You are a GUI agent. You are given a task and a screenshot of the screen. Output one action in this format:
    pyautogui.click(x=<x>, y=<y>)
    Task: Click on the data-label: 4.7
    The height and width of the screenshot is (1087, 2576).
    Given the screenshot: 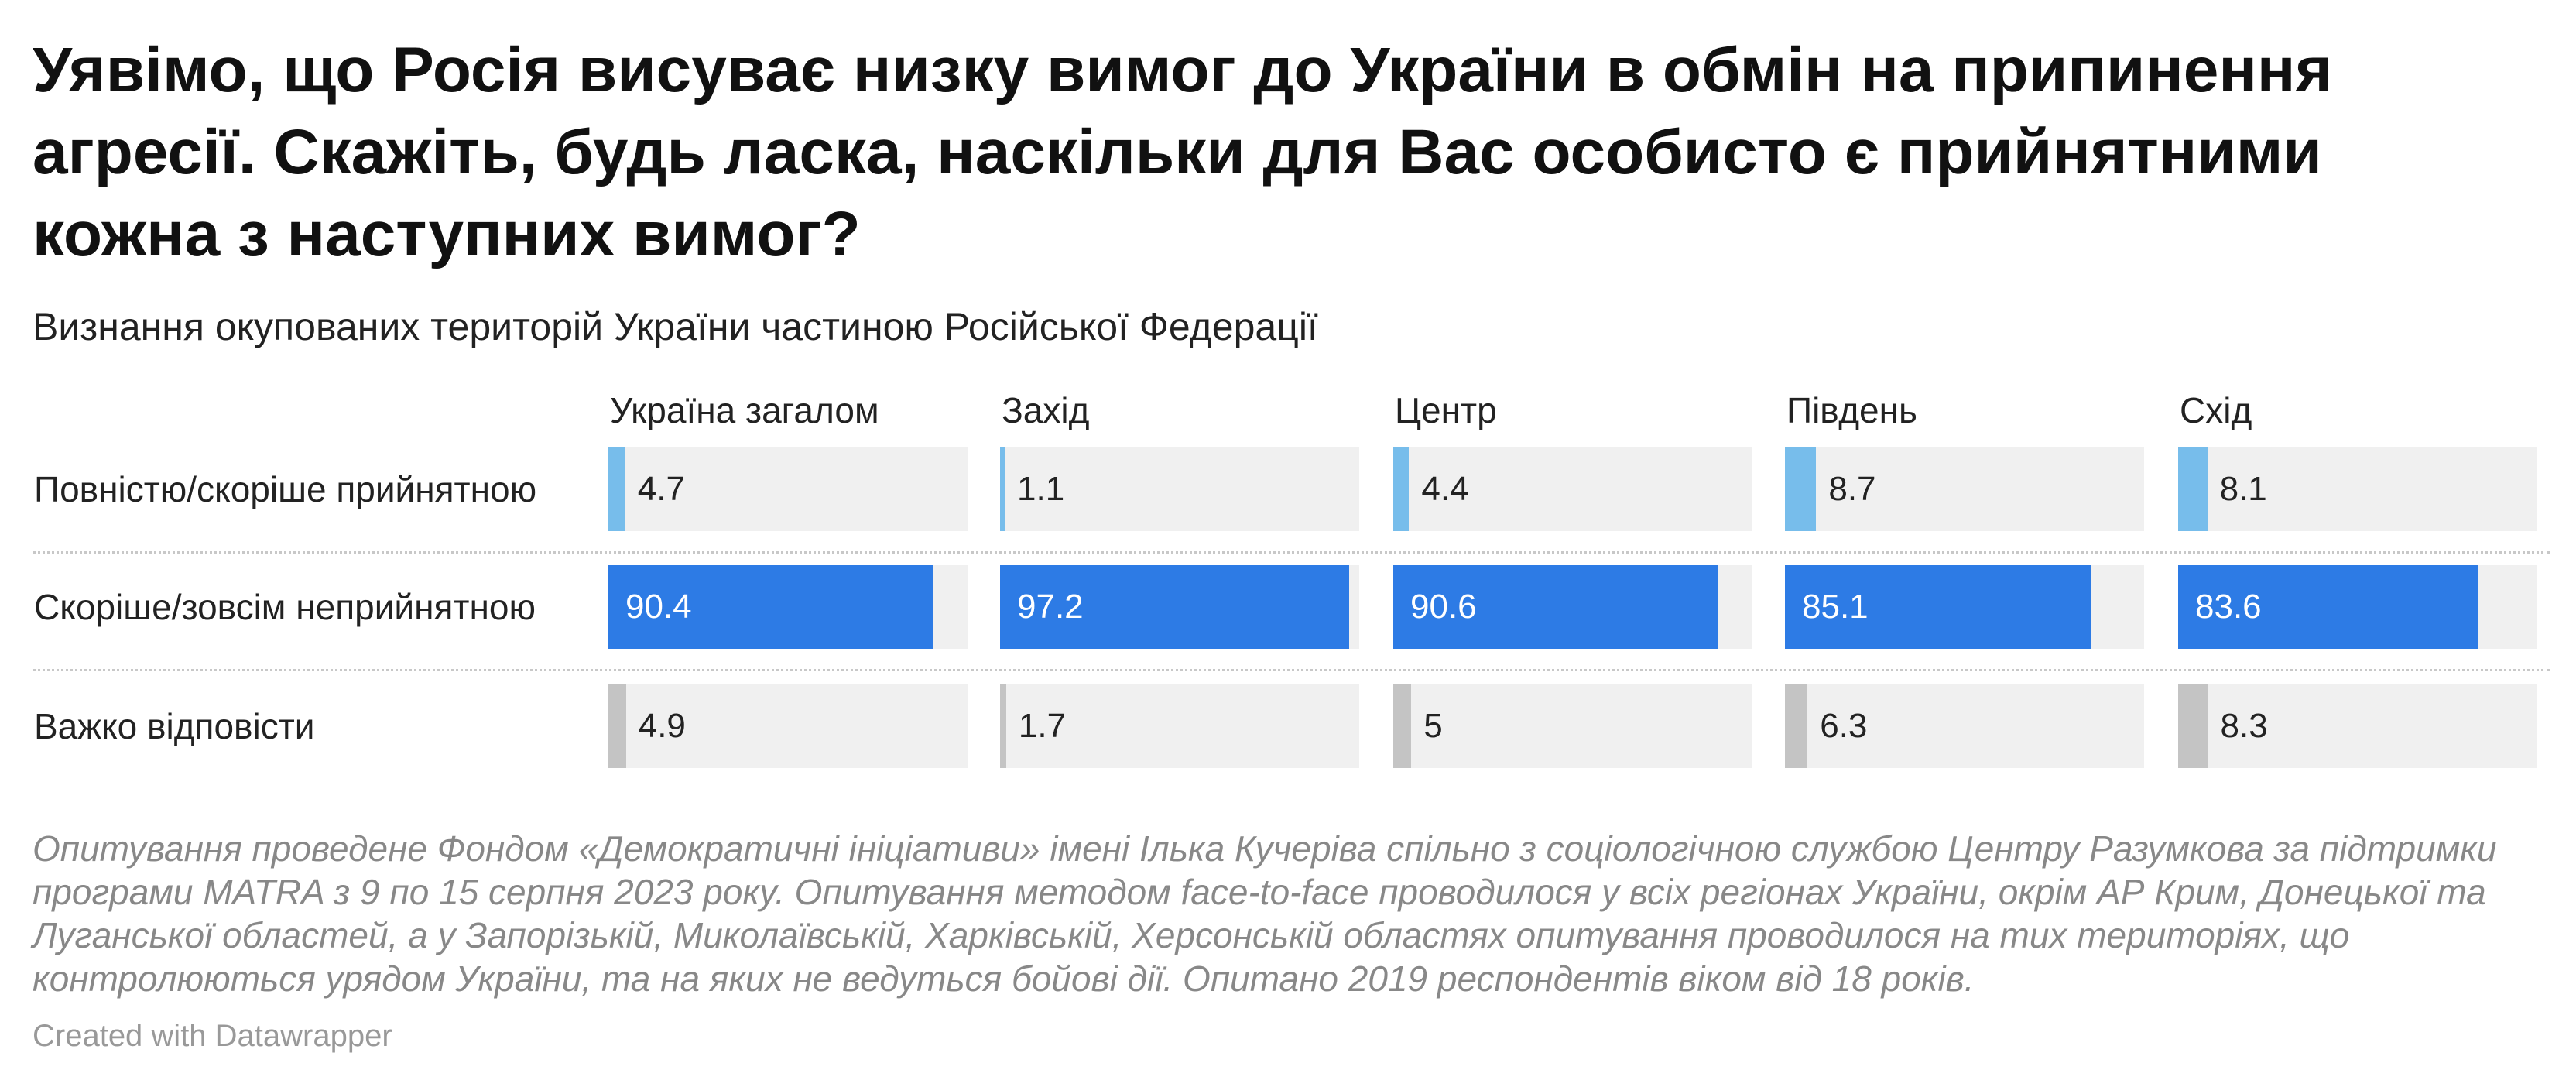 What is the action you would take?
    pyautogui.click(x=661, y=489)
    